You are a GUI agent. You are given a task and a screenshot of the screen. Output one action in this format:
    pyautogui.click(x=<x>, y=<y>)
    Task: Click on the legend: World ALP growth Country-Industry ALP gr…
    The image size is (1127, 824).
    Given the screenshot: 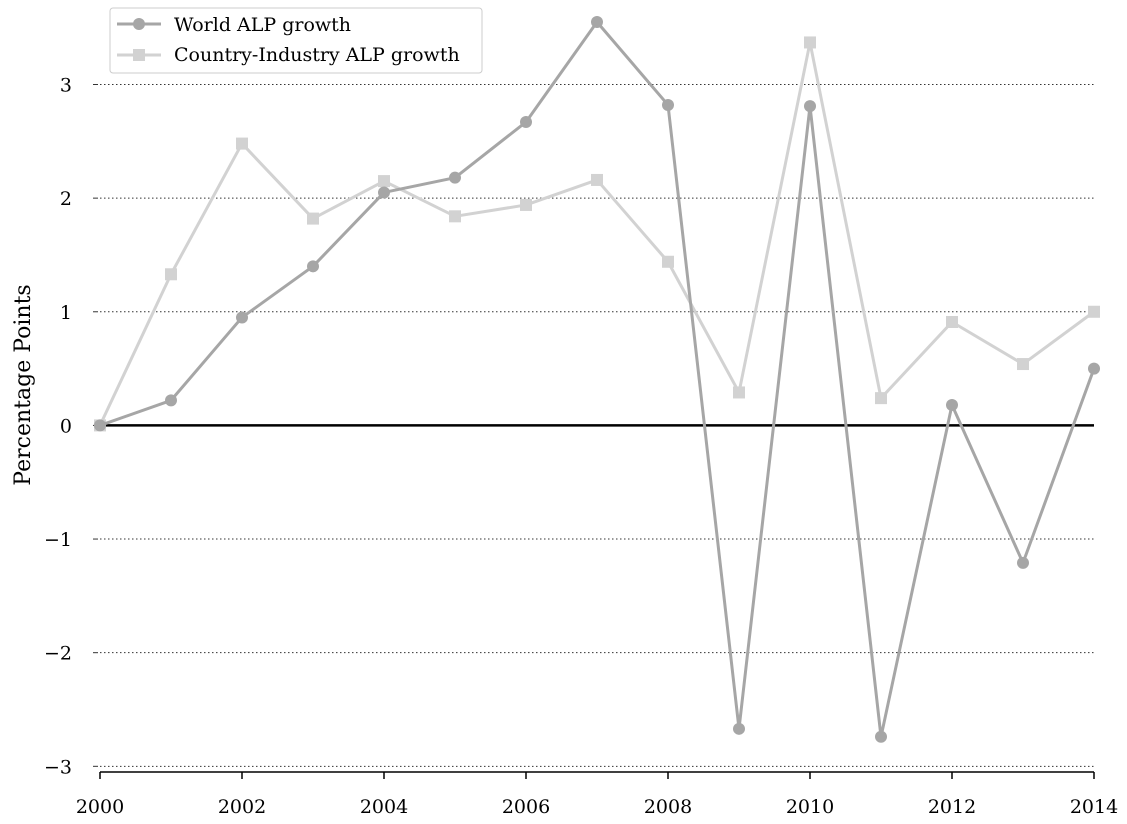 What is the action you would take?
    pyautogui.click(x=296, y=40)
    